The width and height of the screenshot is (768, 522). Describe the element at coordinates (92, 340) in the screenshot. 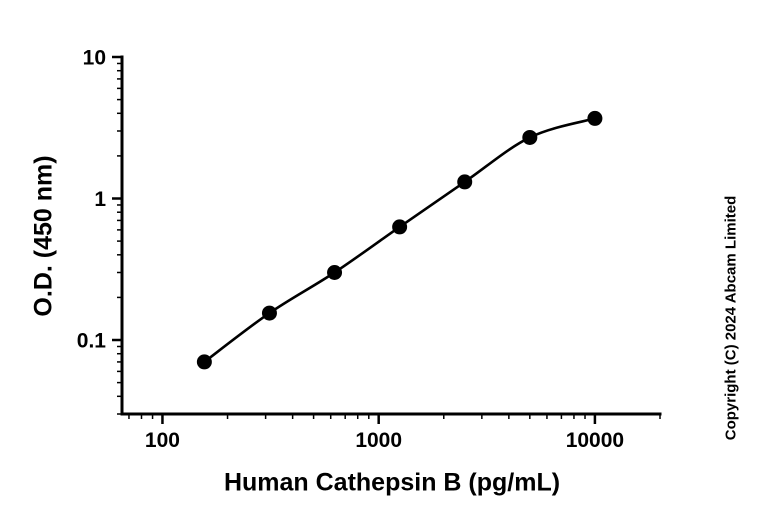

I see `y-tick-label: 0.1` at that location.